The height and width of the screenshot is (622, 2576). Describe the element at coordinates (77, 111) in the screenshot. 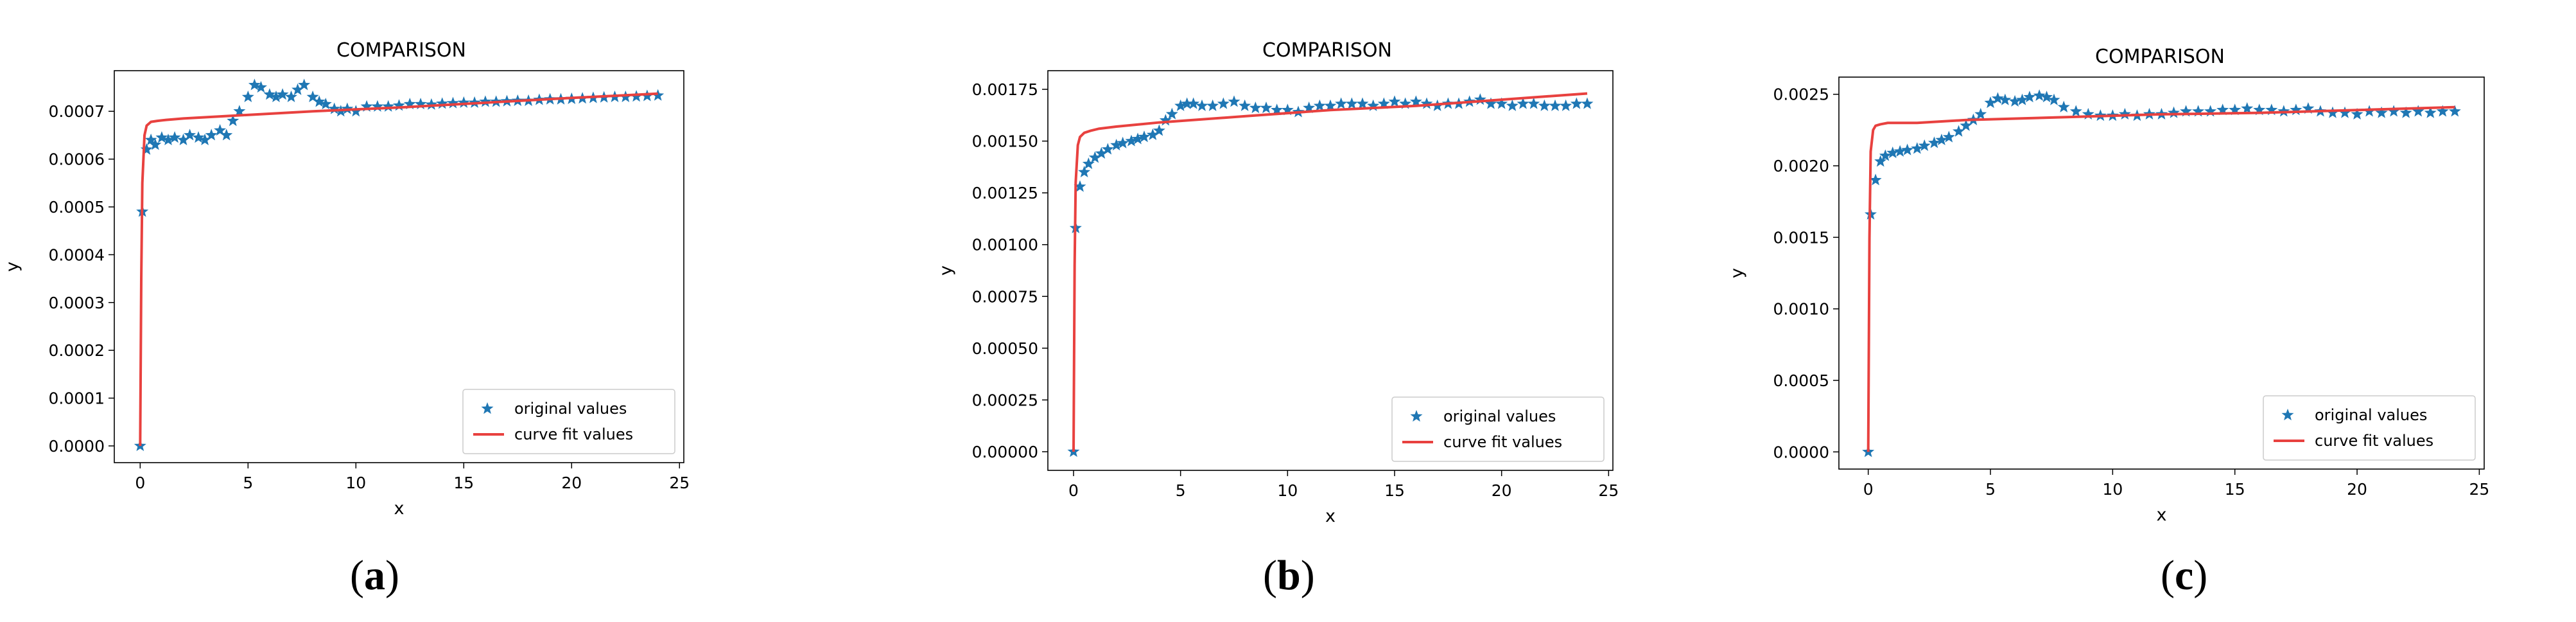

I see `y-tick-label: 0.0007` at that location.